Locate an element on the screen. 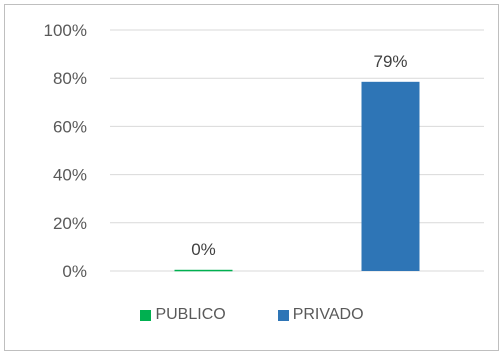  legend-item-publico: PUBLICO is located at coordinates (183, 315).